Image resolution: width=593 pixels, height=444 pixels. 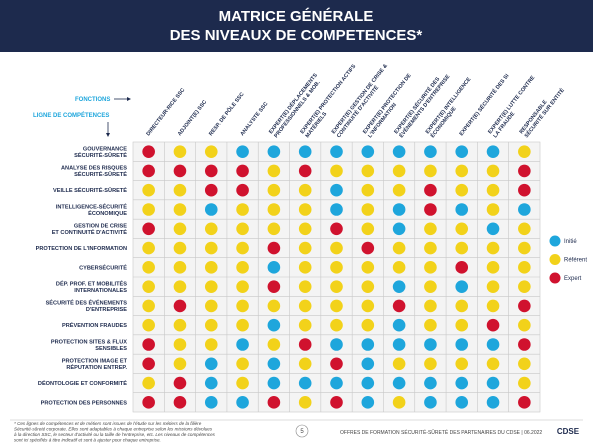 I want to click on columns-label: FONCTIONS, so click(x=92, y=100).